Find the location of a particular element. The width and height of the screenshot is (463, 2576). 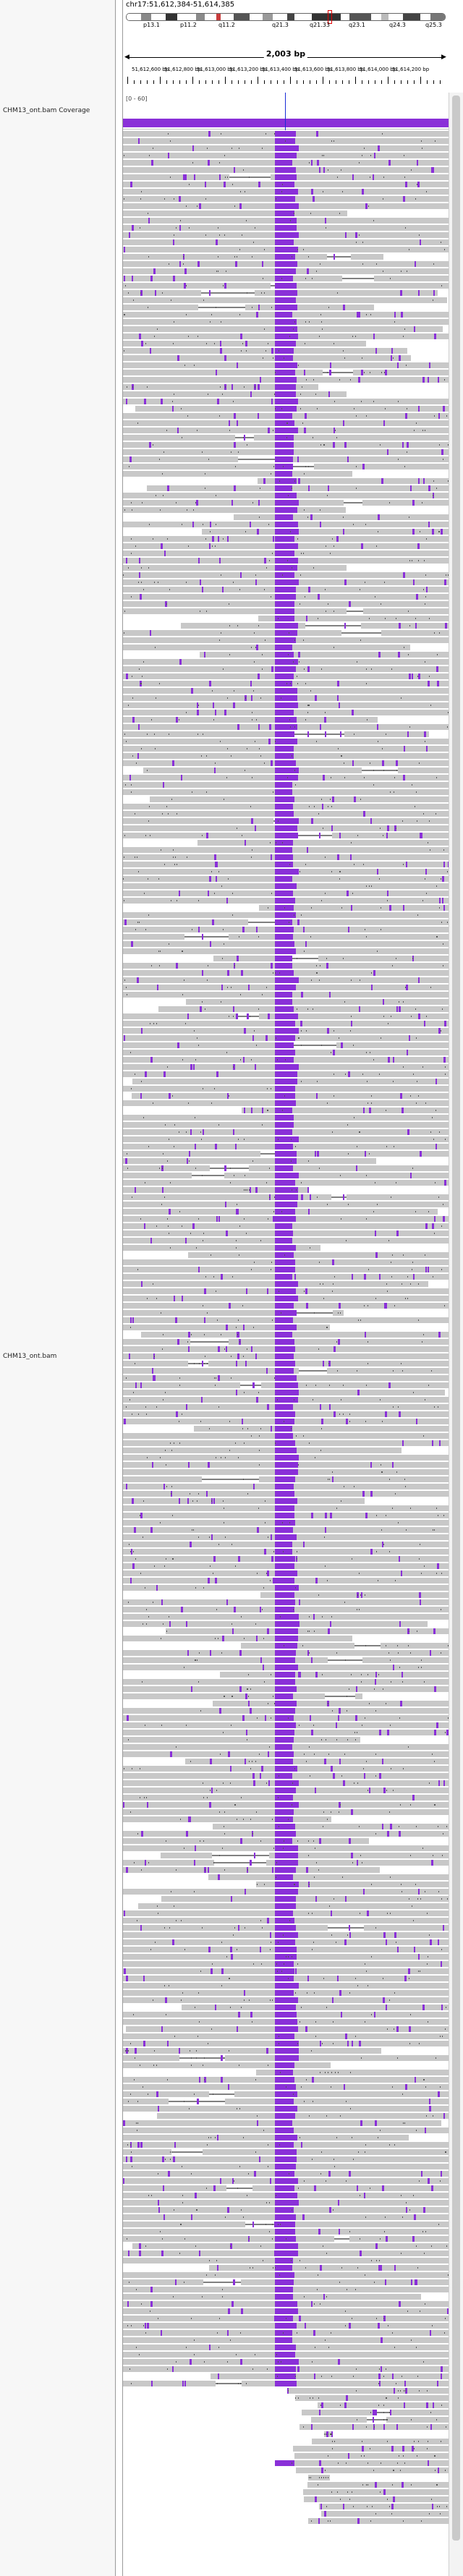

vertical-scrollbar is located at coordinates (456, 1334).